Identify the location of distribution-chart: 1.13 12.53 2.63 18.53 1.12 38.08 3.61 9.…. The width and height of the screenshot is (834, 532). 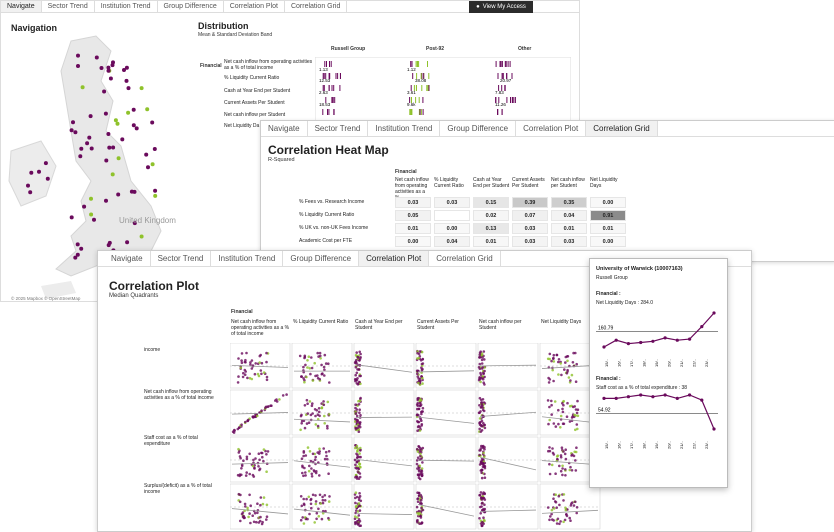
(443, 90).